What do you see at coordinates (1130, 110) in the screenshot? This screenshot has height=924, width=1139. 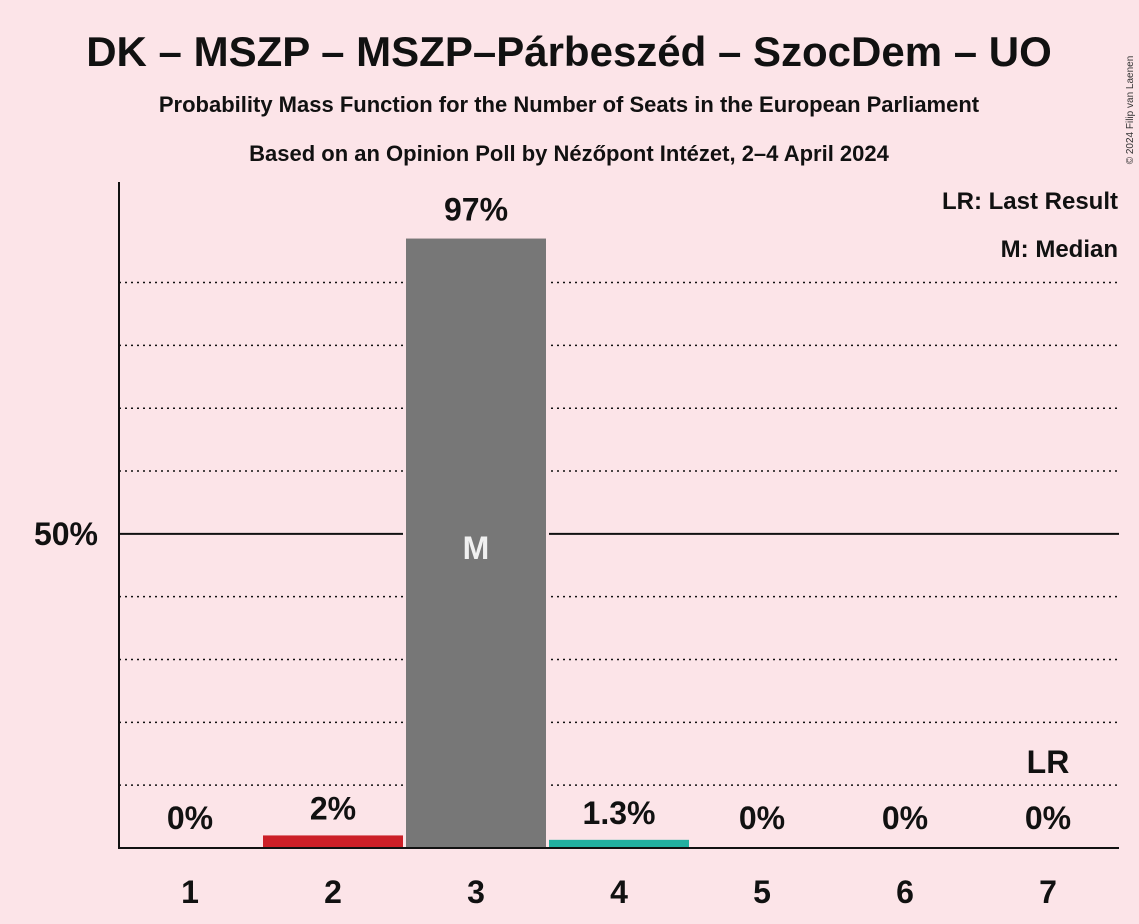 I see `copyright-text: © 2024 Filip van Laenen` at bounding box center [1130, 110].